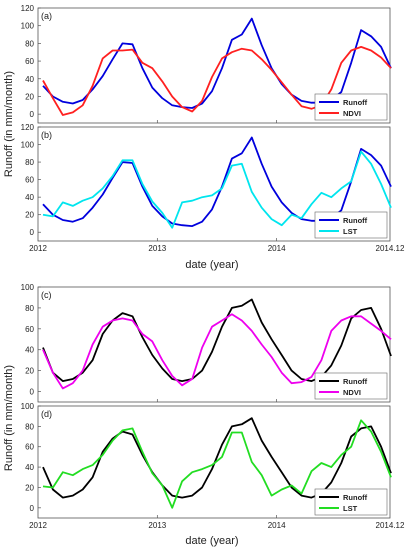  I want to click on panel-label: (d), so click(46, 414).